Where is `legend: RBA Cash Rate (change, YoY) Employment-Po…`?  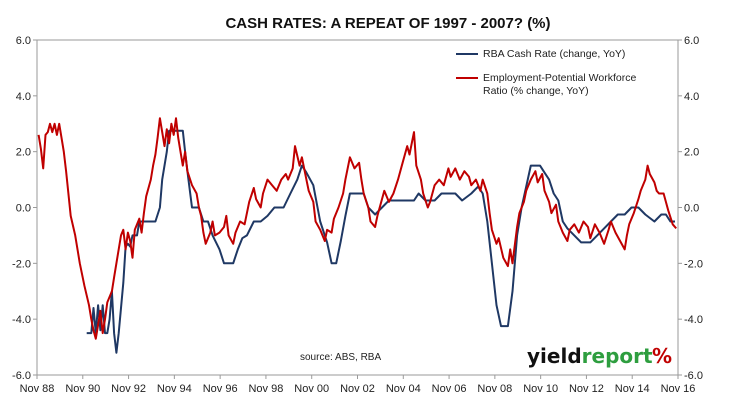
legend: RBA Cash Rate (change, YoY) Employment-Po… is located at coordinates (546, 72).